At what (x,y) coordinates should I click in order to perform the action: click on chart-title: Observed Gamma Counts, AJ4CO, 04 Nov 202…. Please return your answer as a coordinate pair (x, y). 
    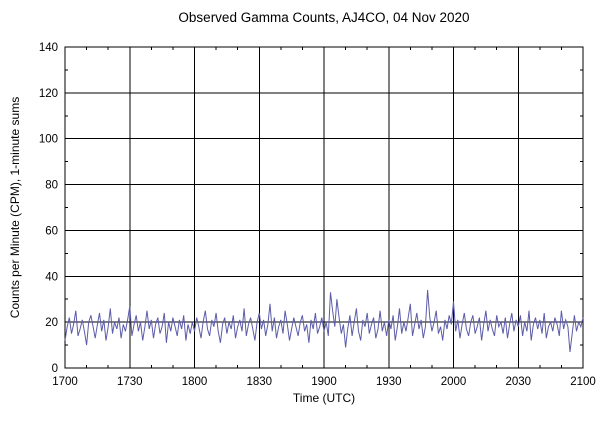
    Looking at the image, I should click on (324, 17).